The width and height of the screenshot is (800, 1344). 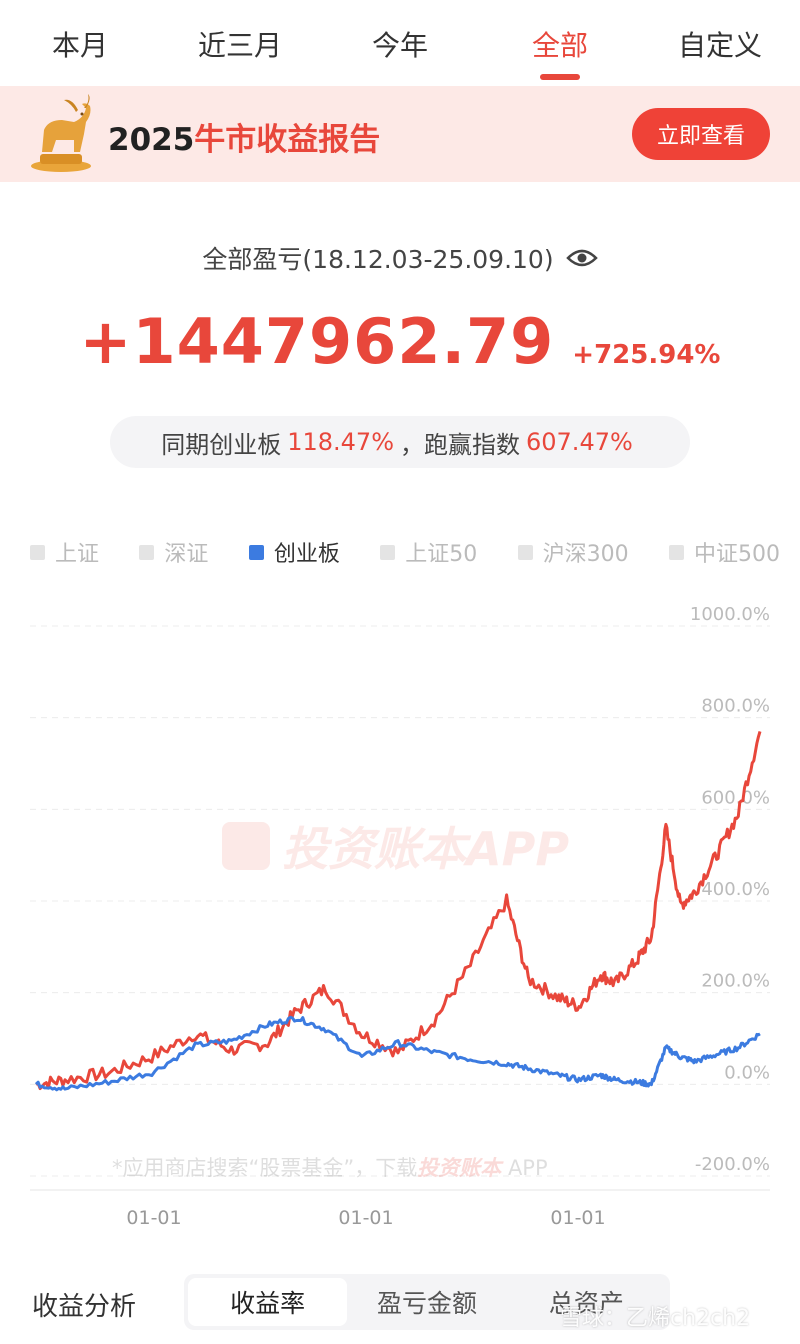 What do you see at coordinates (186, 554) in the screenshot?
I see `legend-label: 深证` at bounding box center [186, 554].